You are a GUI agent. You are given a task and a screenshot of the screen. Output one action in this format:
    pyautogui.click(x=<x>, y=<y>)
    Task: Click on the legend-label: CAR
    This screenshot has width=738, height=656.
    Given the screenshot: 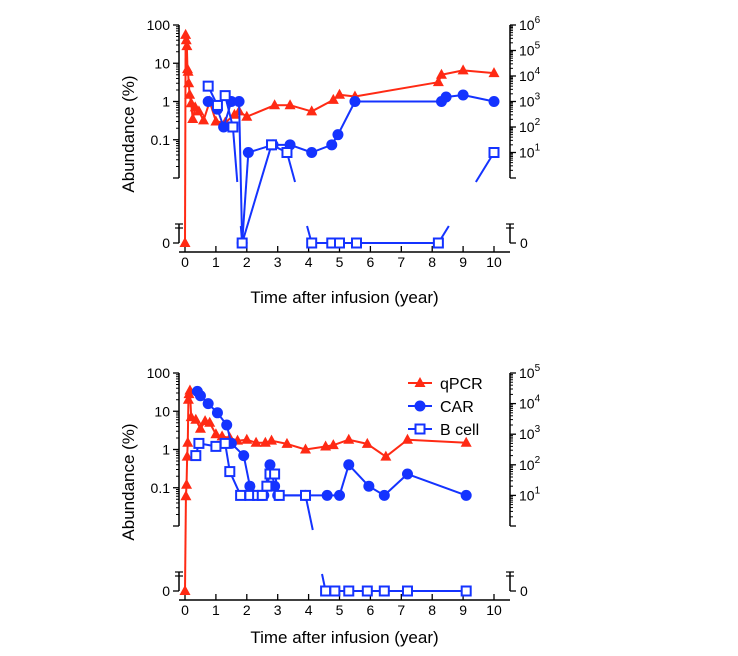 What is the action you would take?
    pyautogui.click(x=457, y=407)
    